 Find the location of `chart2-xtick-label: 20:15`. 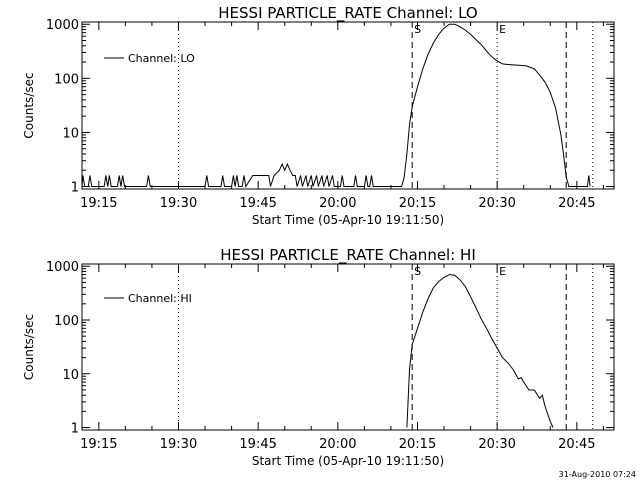

chart2-xtick-label: 20:15 is located at coordinates (417, 444).